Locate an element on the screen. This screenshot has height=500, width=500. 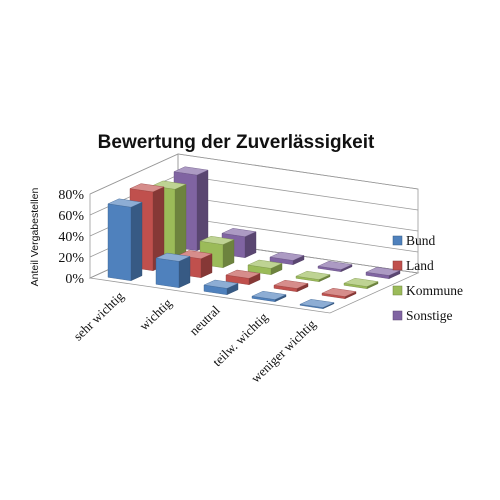
legend-item: Land is located at coordinates (413, 265).